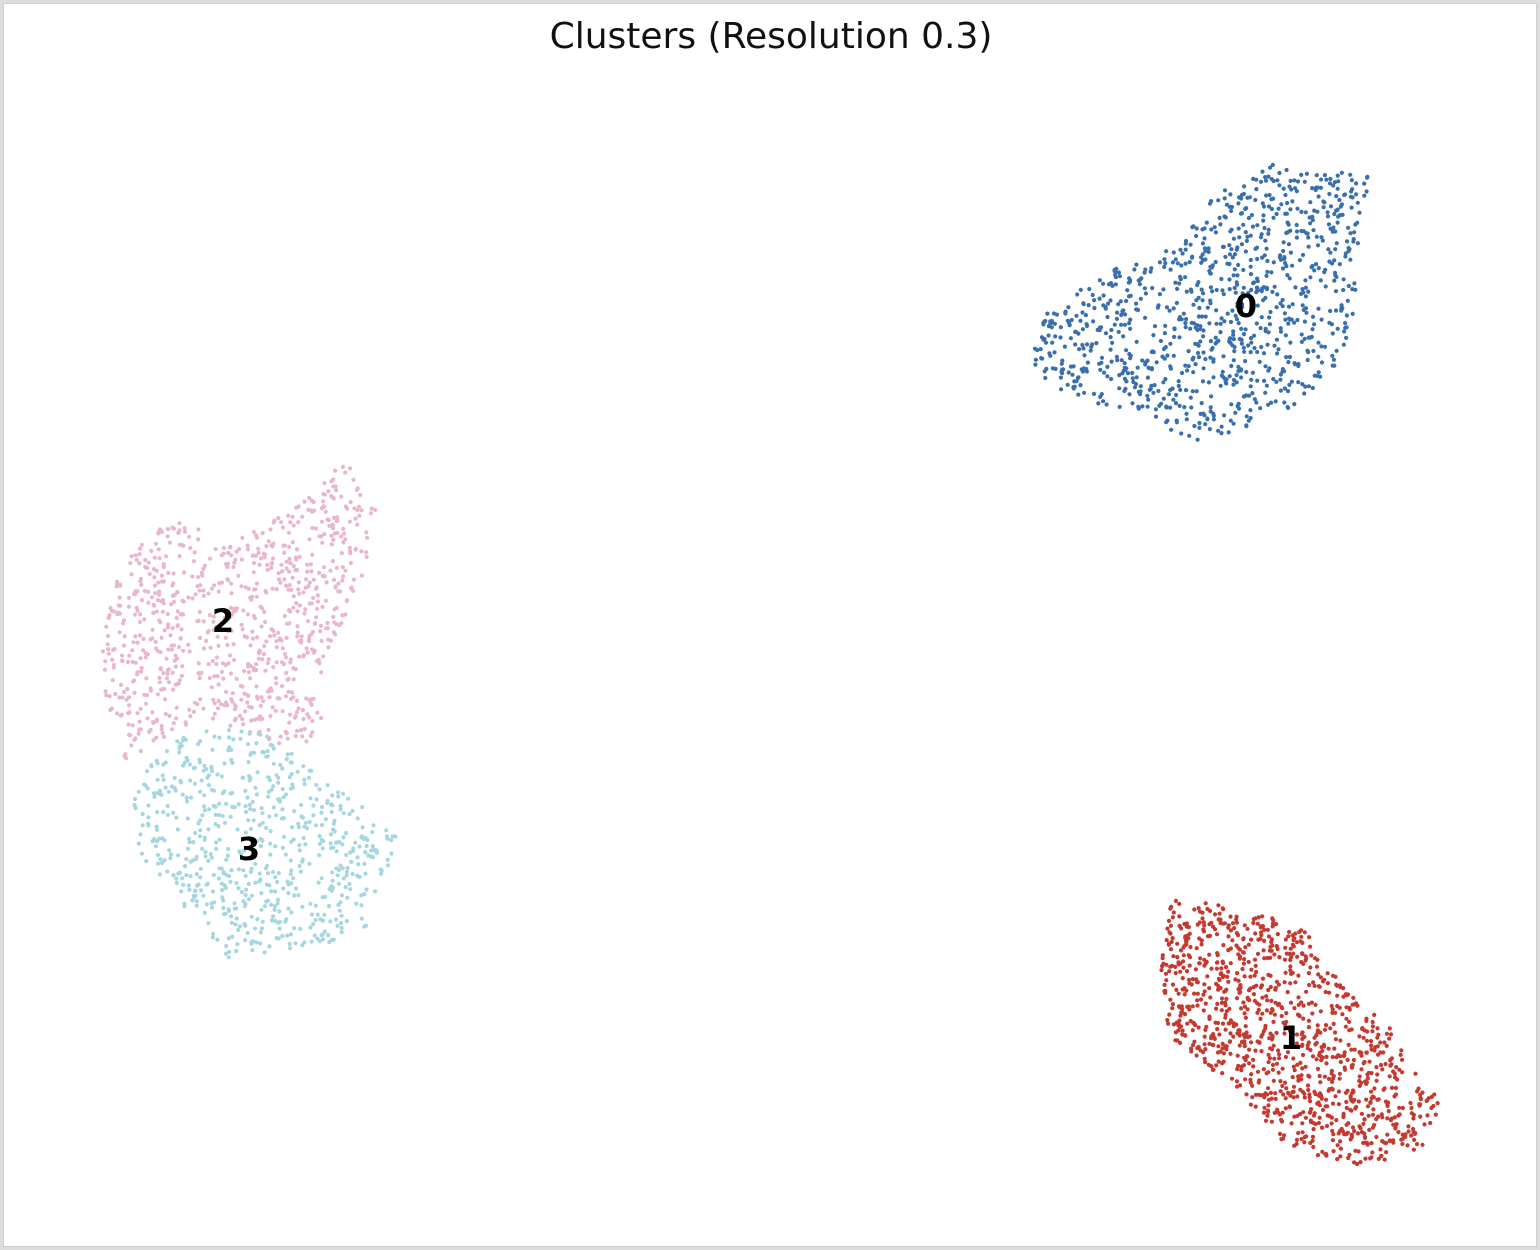 This screenshot has height=1250, width=1540. Describe the element at coordinates (1299, 1032) in the screenshot. I see `cluster-1-points` at that location.